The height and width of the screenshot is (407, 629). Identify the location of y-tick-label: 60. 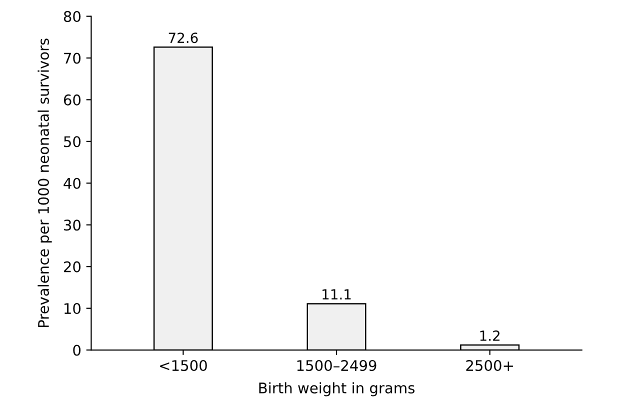
(72, 100).